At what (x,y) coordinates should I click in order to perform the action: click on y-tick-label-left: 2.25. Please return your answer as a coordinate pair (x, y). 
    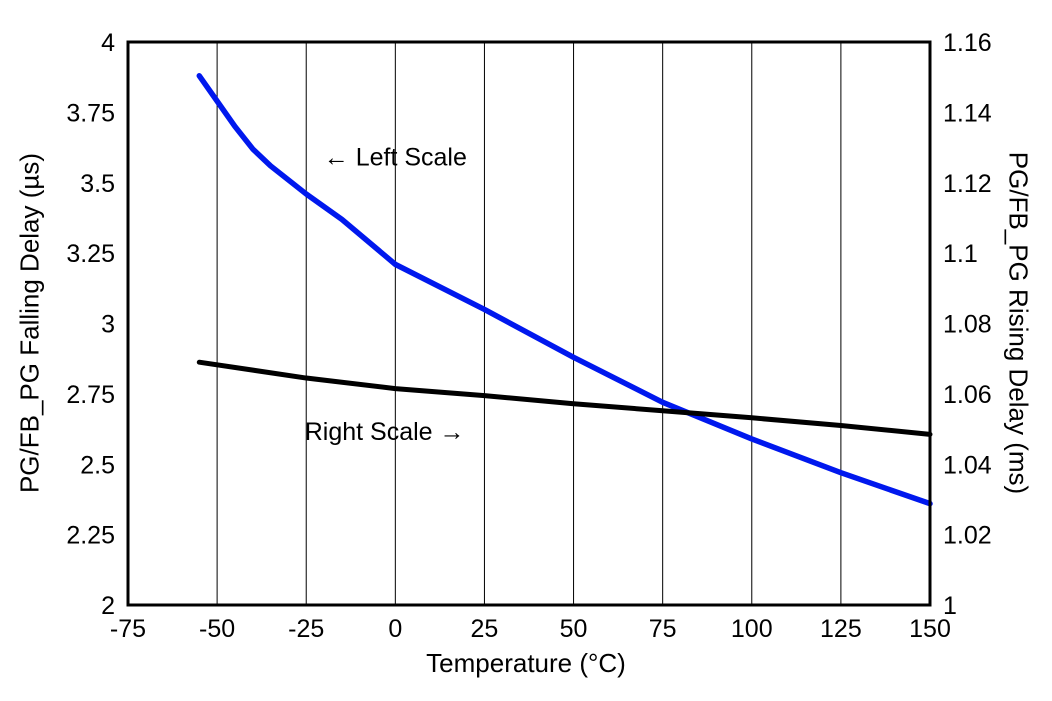
    Looking at the image, I should click on (90, 536).